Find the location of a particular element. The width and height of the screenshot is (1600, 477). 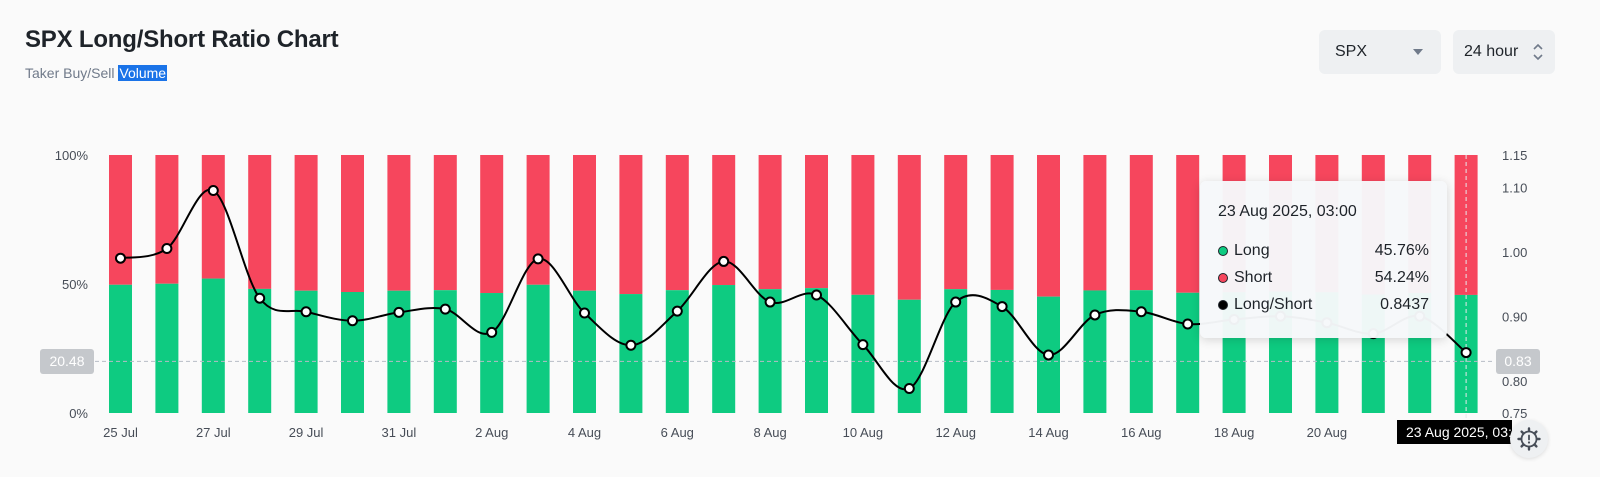

x-tick-label: 14 Aug is located at coordinates (1048, 432).